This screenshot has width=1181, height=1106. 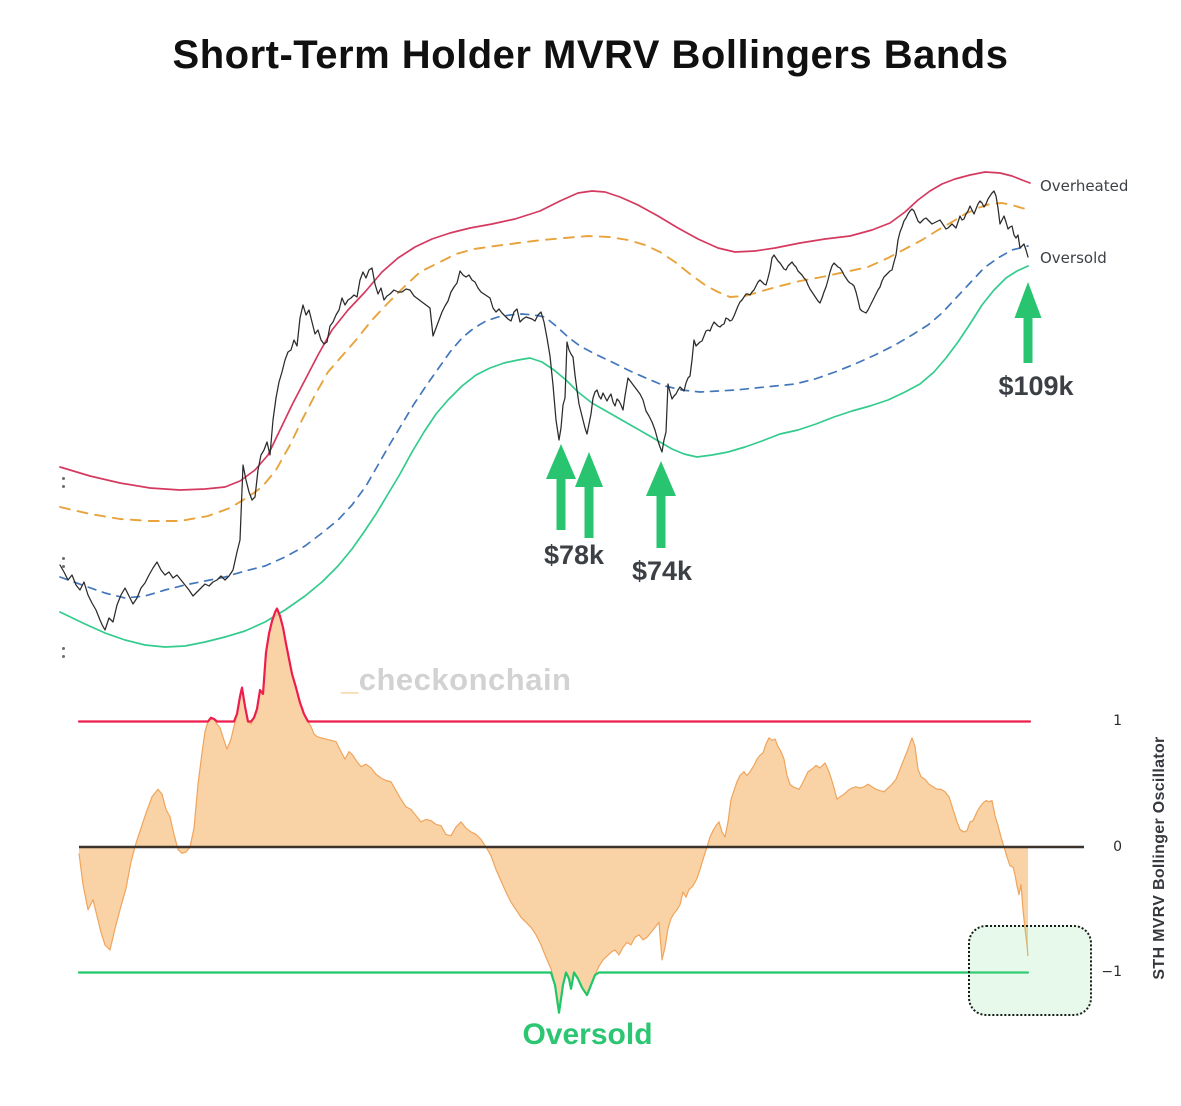 I want to click on osc-y-axis-label: STH MVRV Bollinger Oscillator, so click(x=1159, y=858).